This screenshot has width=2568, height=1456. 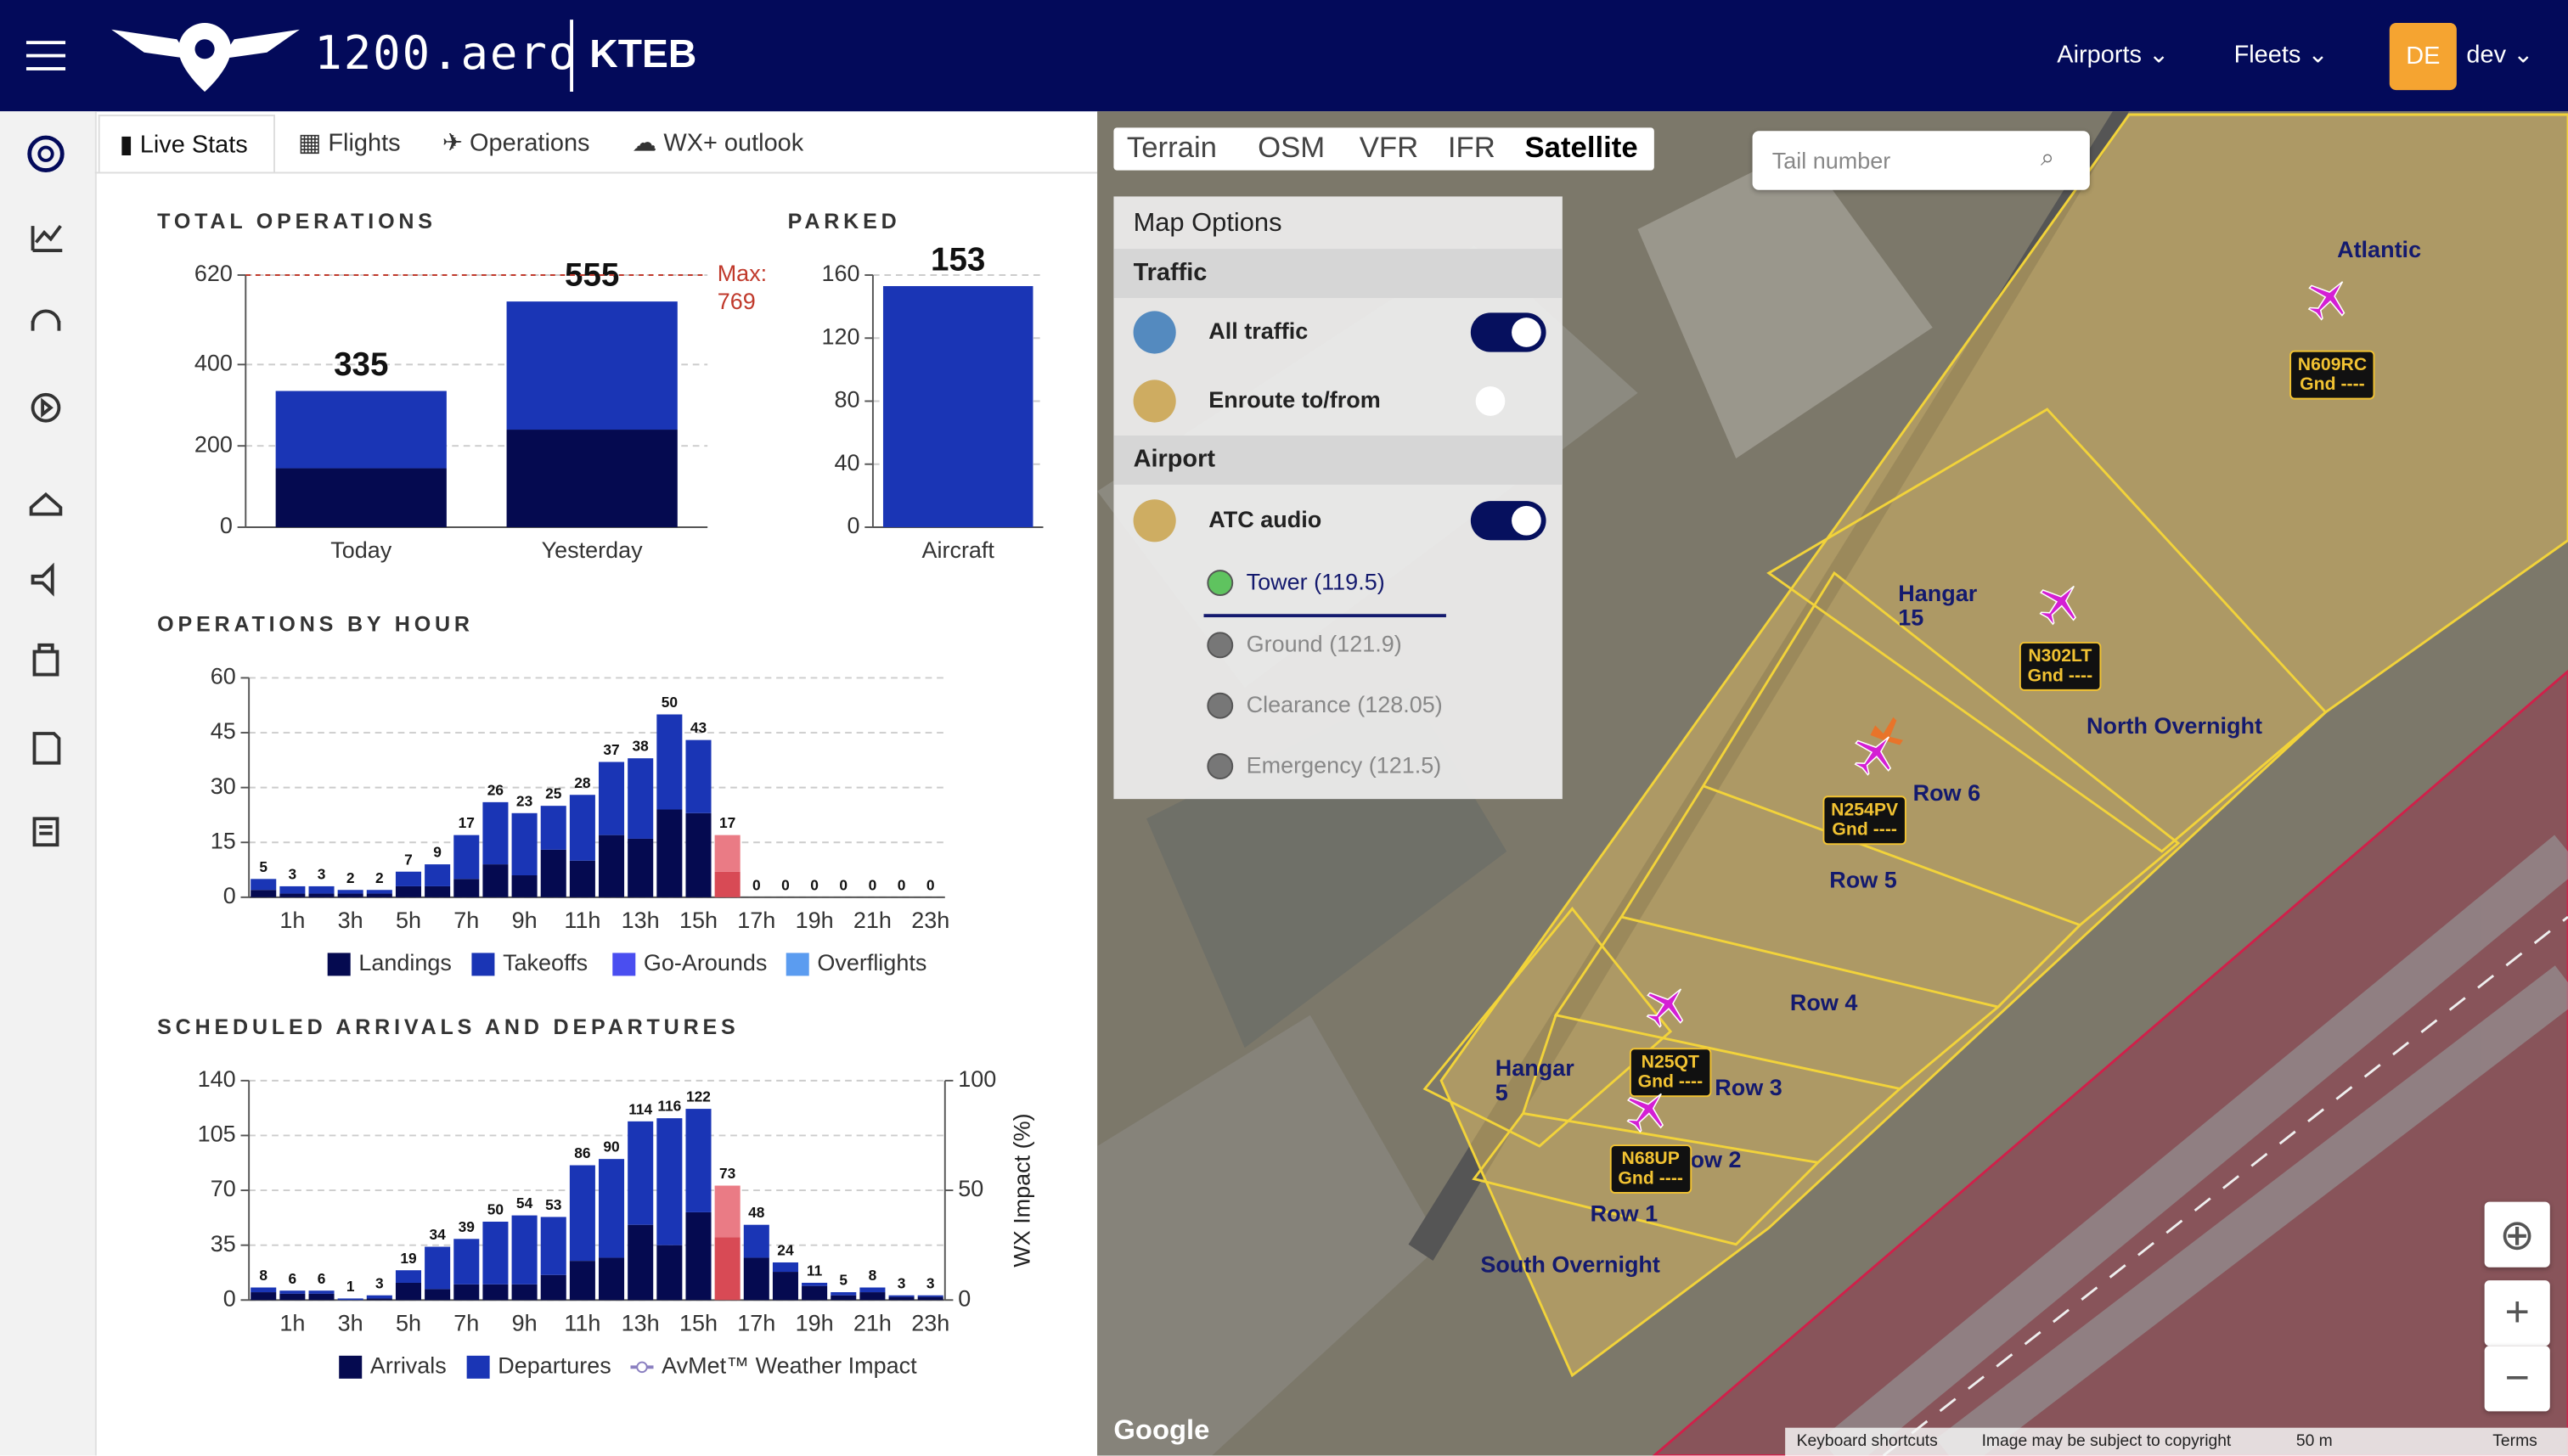 I want to click on menu-button, so click(x=45, y=55).